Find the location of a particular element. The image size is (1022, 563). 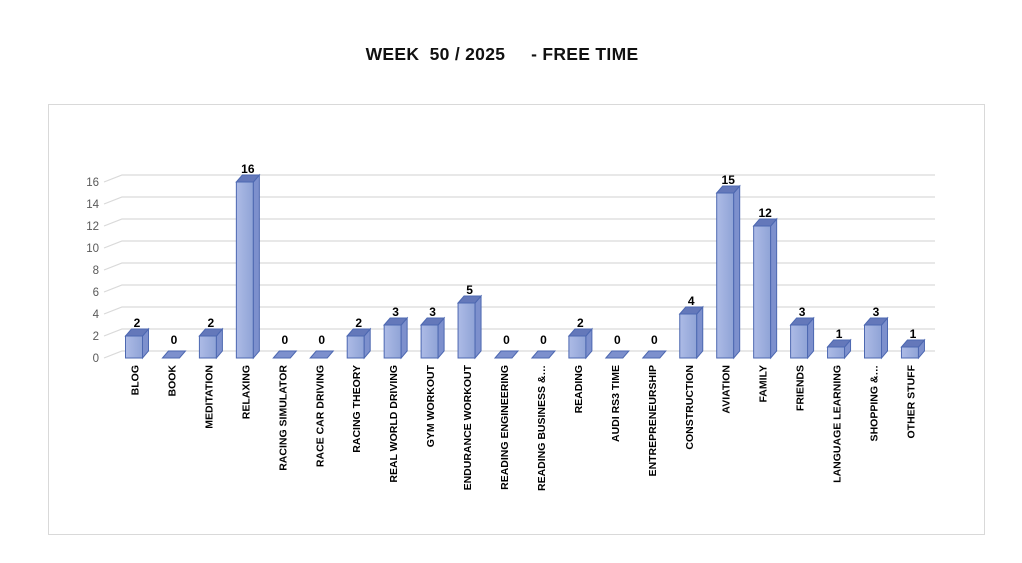

bar-friends: 3 is located at coordinates (802, 332).